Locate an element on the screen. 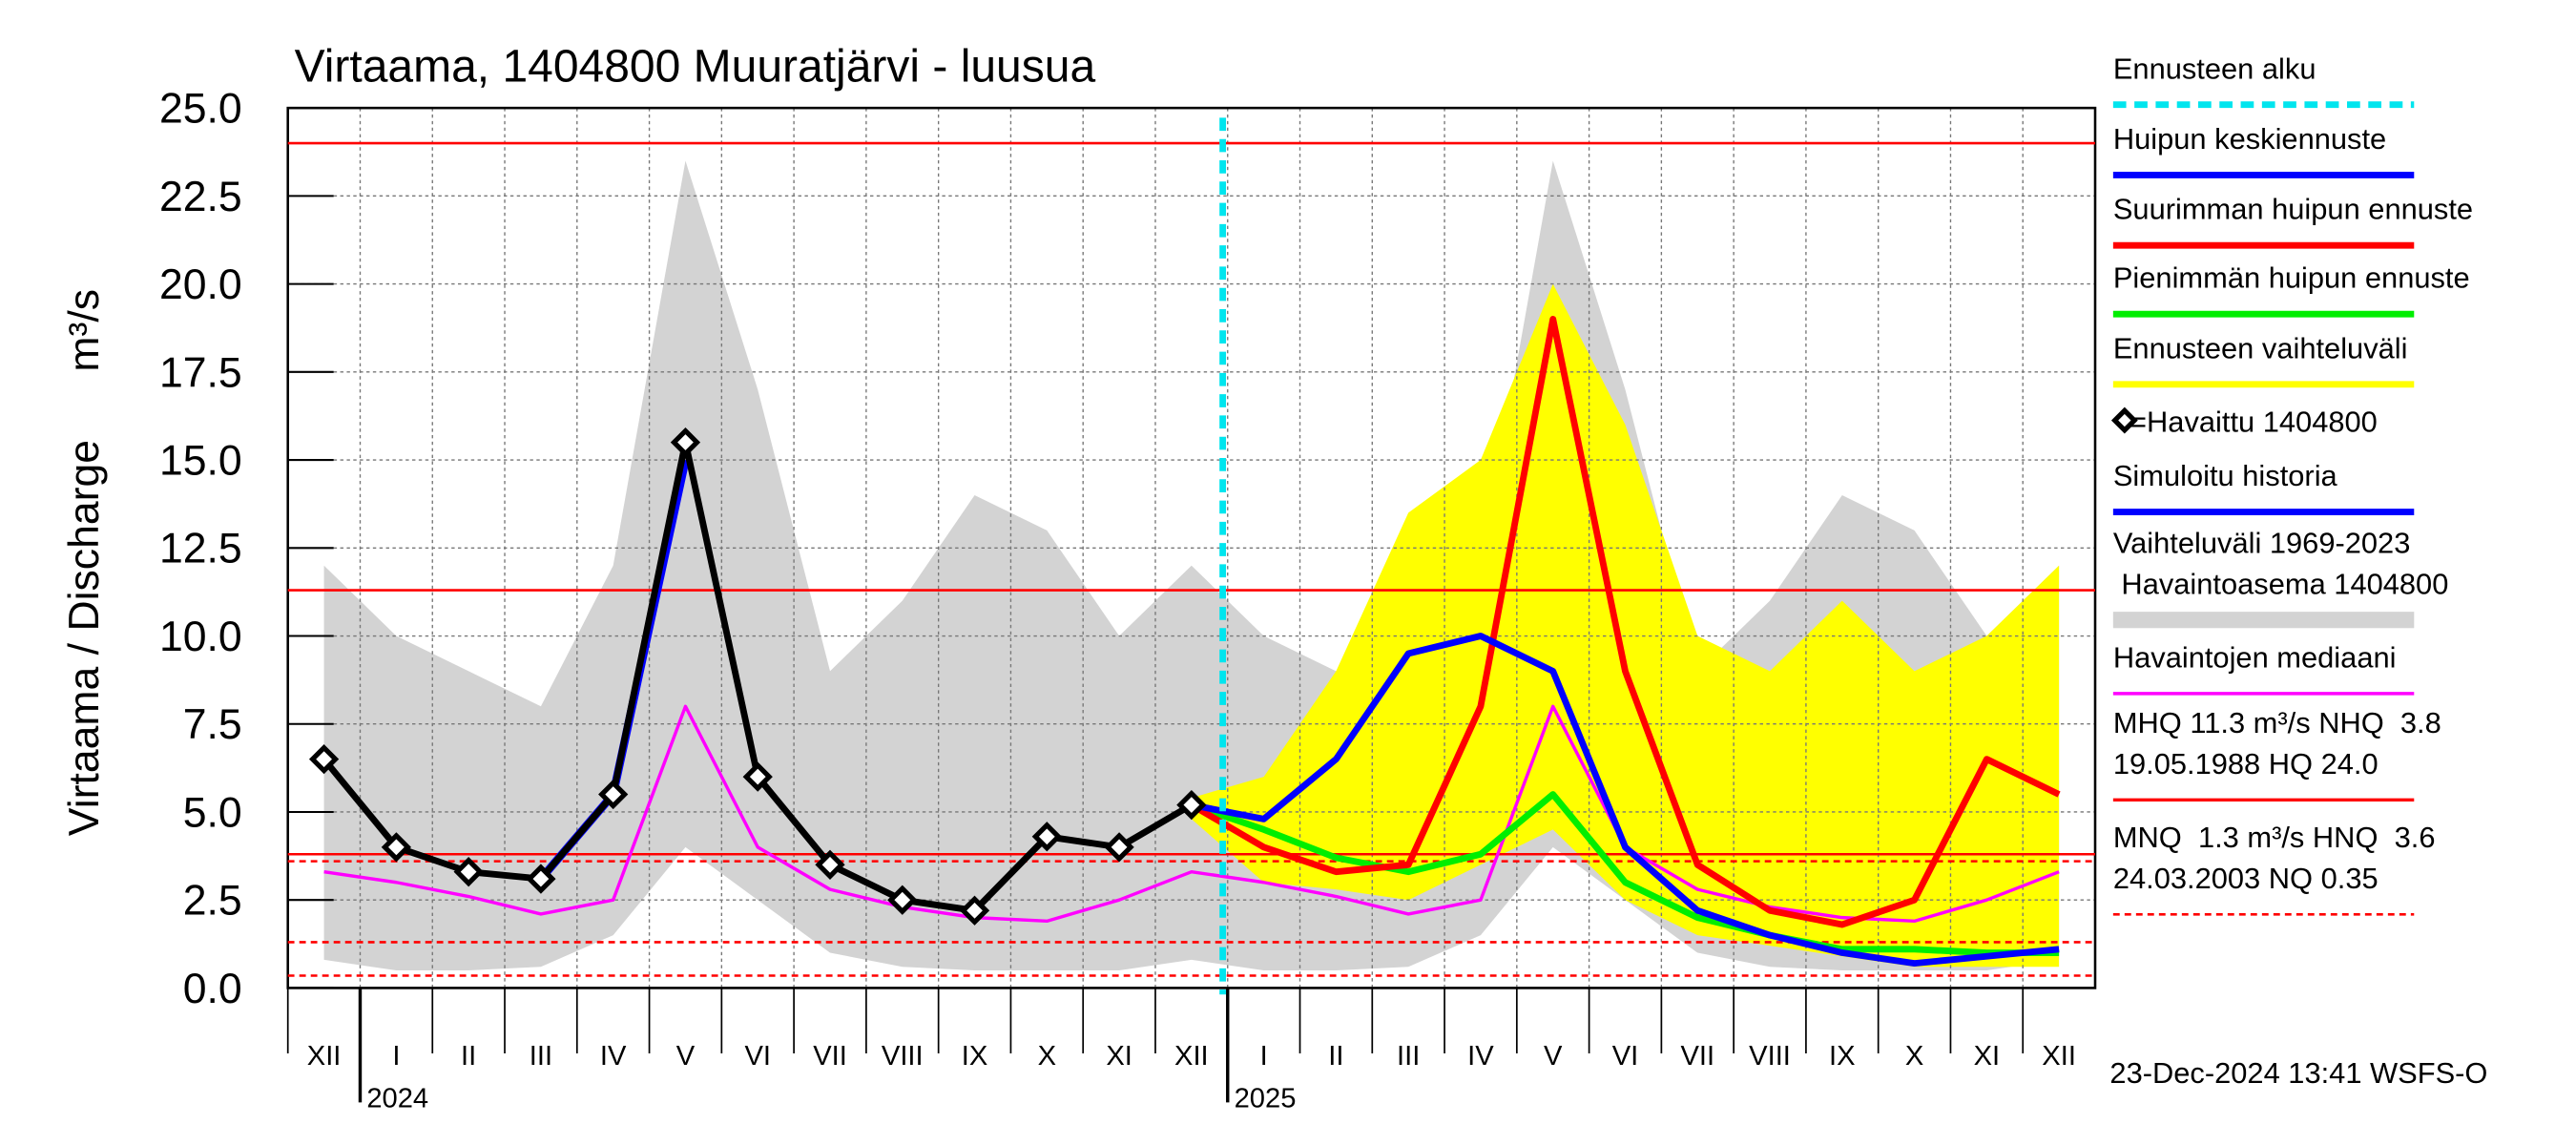 This screenshot has width=2576, height=1145. year-label: 2024 is located at coordinates (397, 1099).